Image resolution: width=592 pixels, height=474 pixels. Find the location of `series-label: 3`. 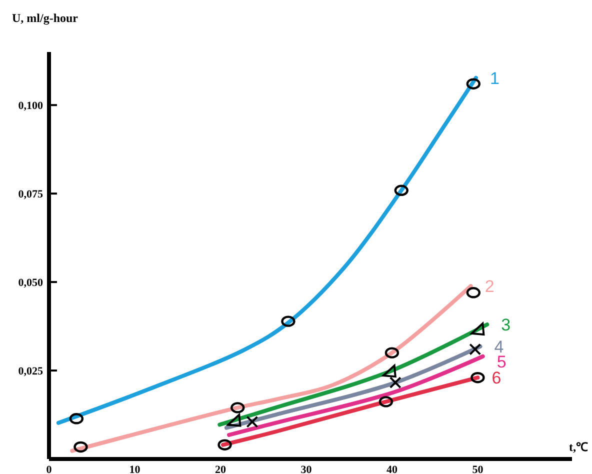

series-label: 3 is located at coordinates (506, 324).